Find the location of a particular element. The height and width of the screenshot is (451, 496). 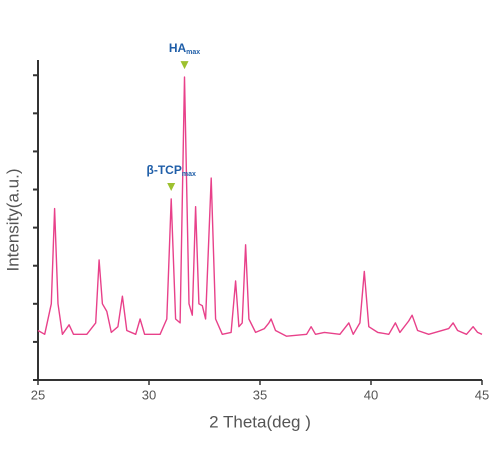

annotation-text: HA is located at coordinates (178, 48).